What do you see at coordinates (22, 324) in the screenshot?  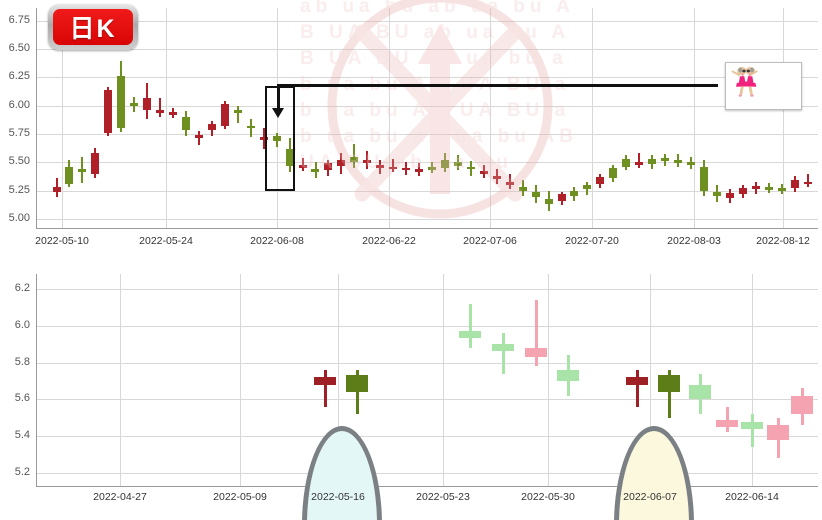 I see `y-axis-tick-label: 6.0` at bounding box center [22, 324].